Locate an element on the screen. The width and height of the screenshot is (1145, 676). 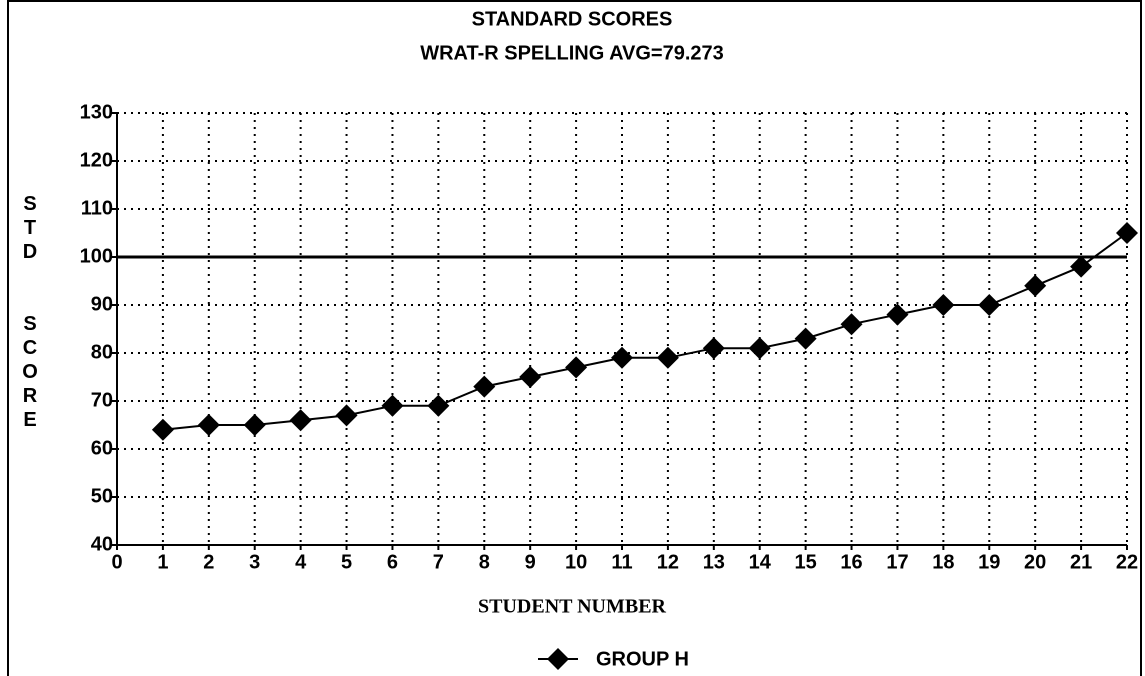
x-tick-label: 5 is located at coordinates (346, 562).